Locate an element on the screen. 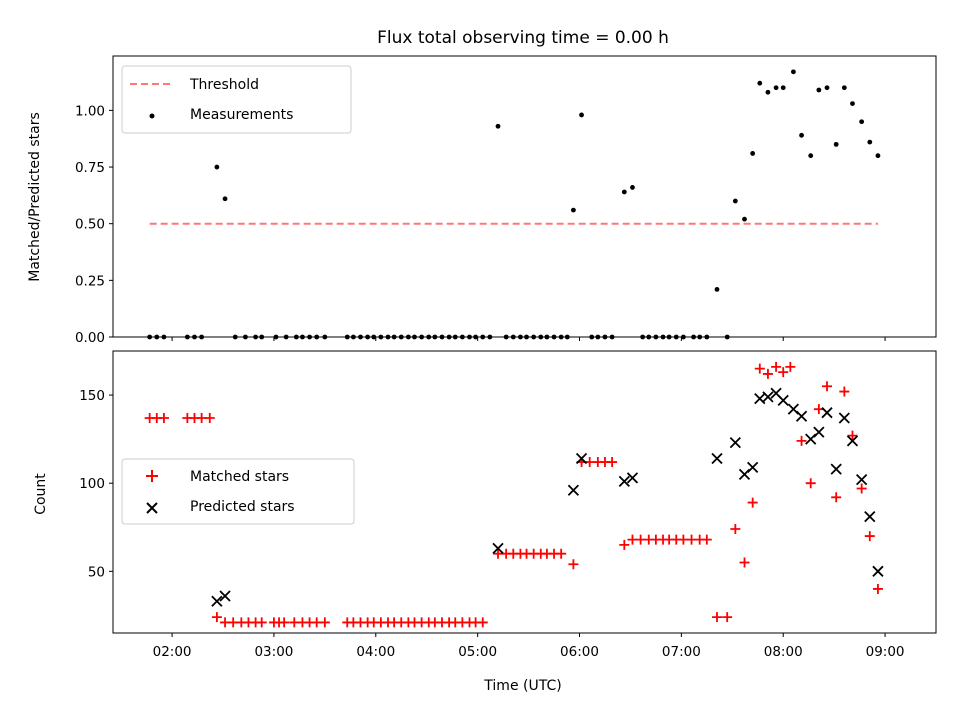 This screenshot has width=960, height=720. top-panel-y-label: Matched/Predicted stars is located at coordinates (35, 197).